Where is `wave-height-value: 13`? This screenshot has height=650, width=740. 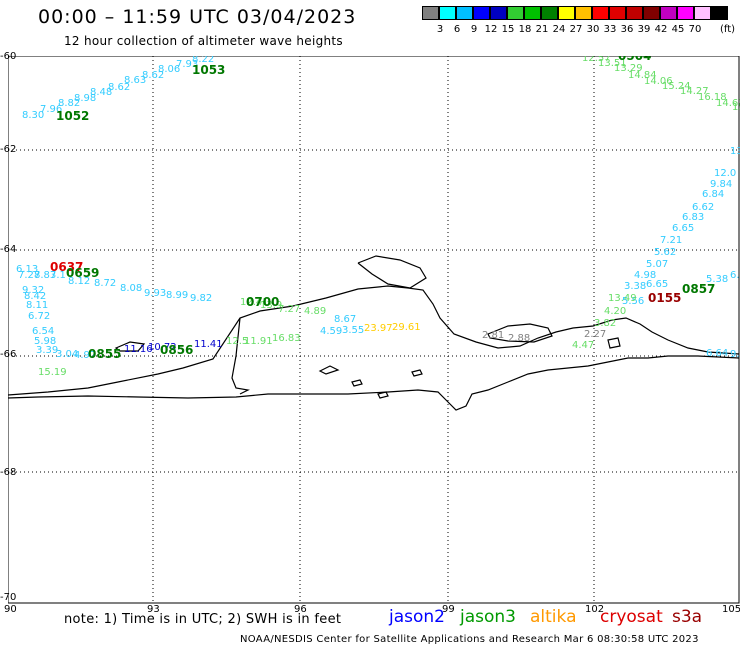
wave-height-value: 13 is located at coordinates (735, 151).